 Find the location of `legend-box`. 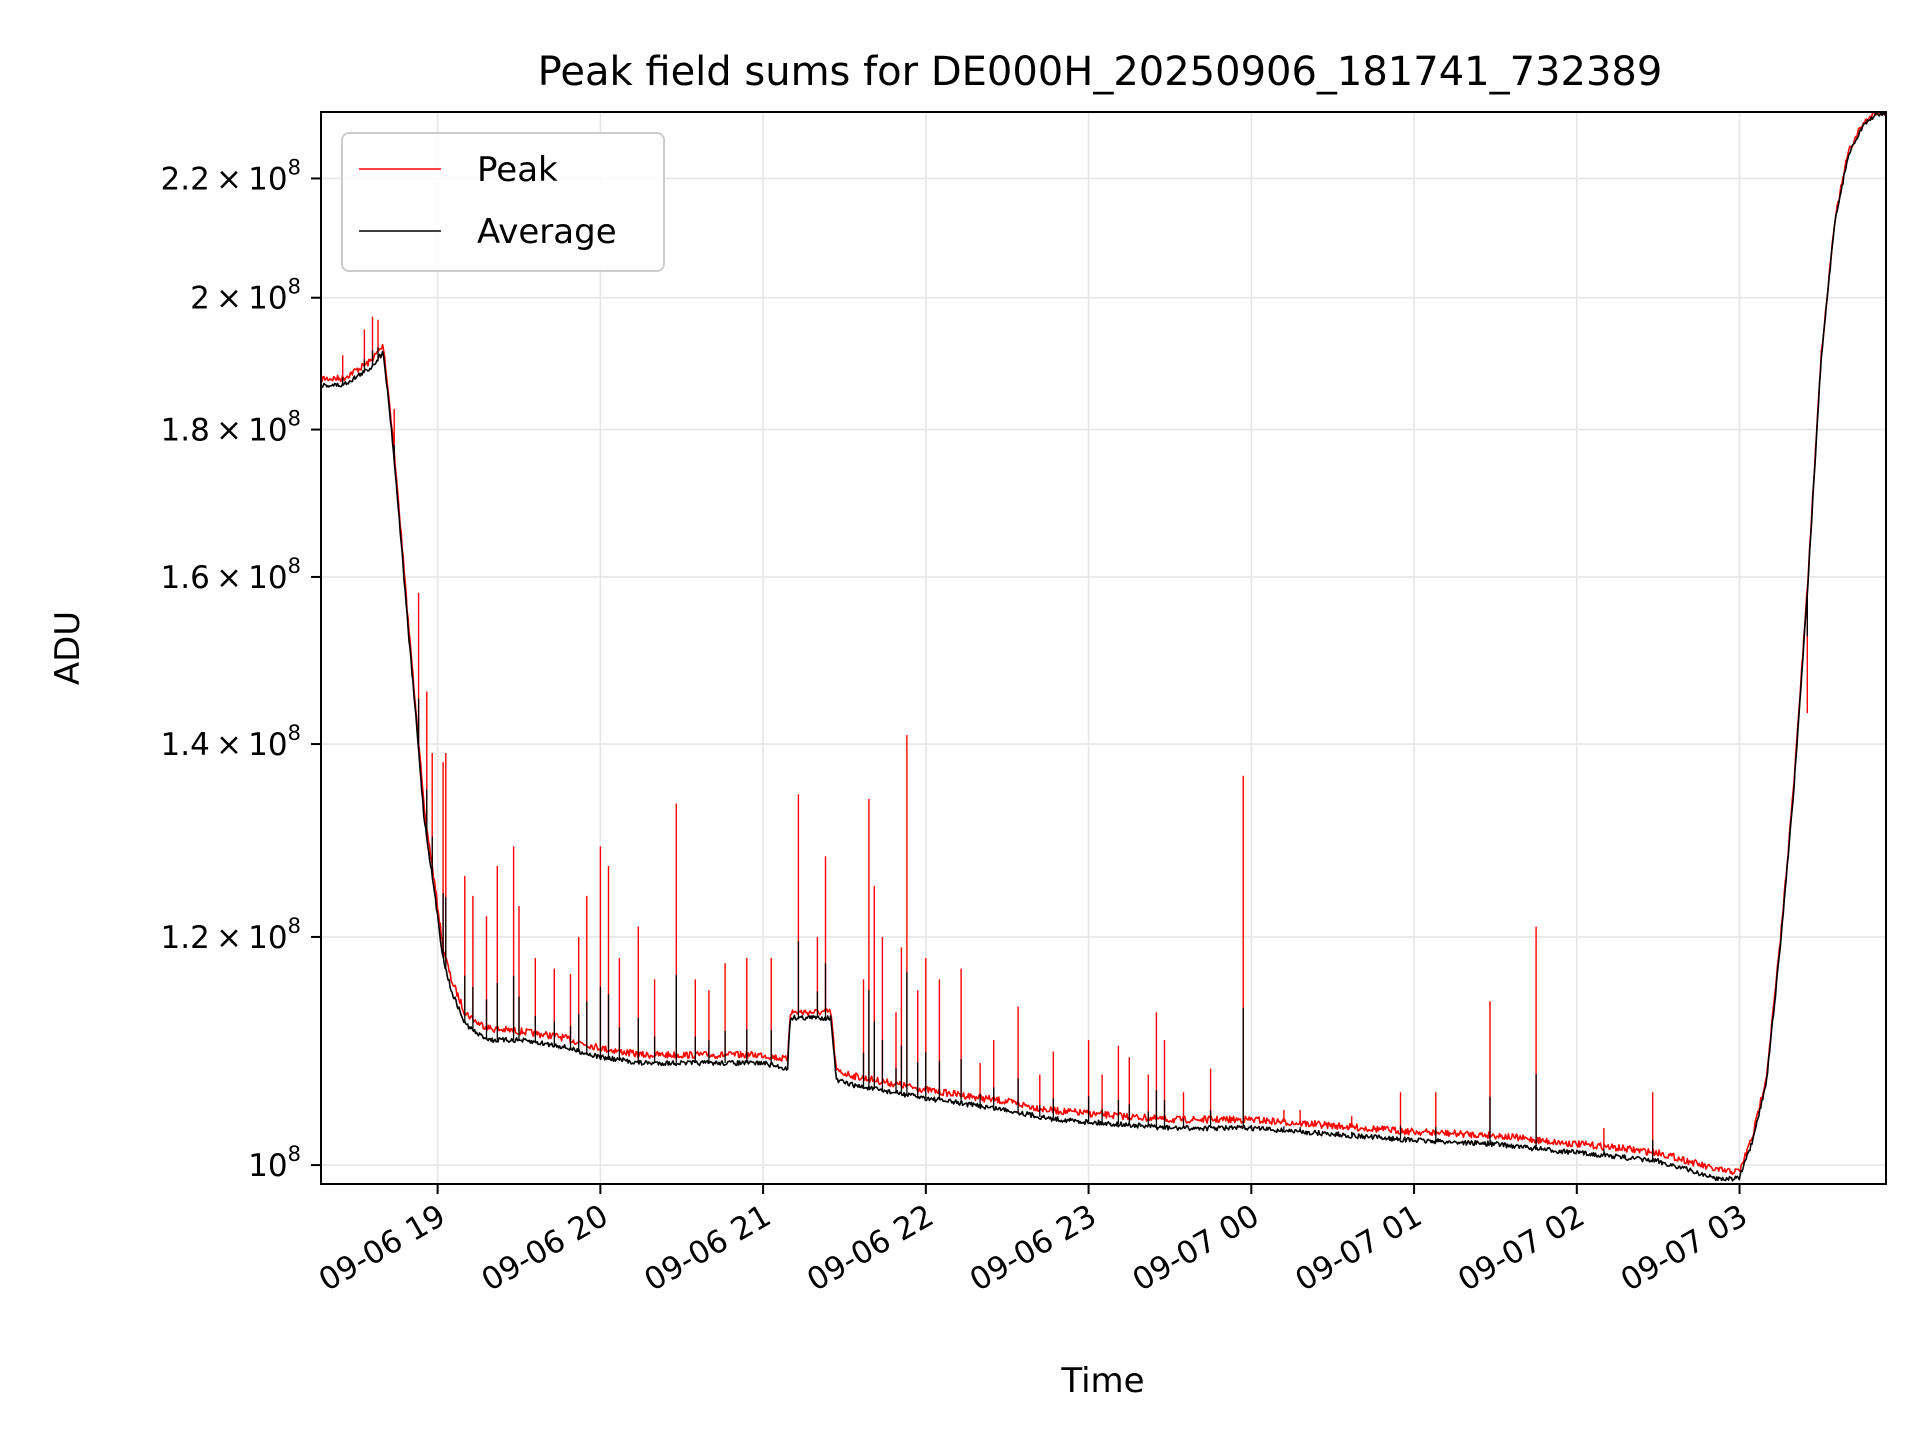

legend-box is located at coordinates (503, 202).